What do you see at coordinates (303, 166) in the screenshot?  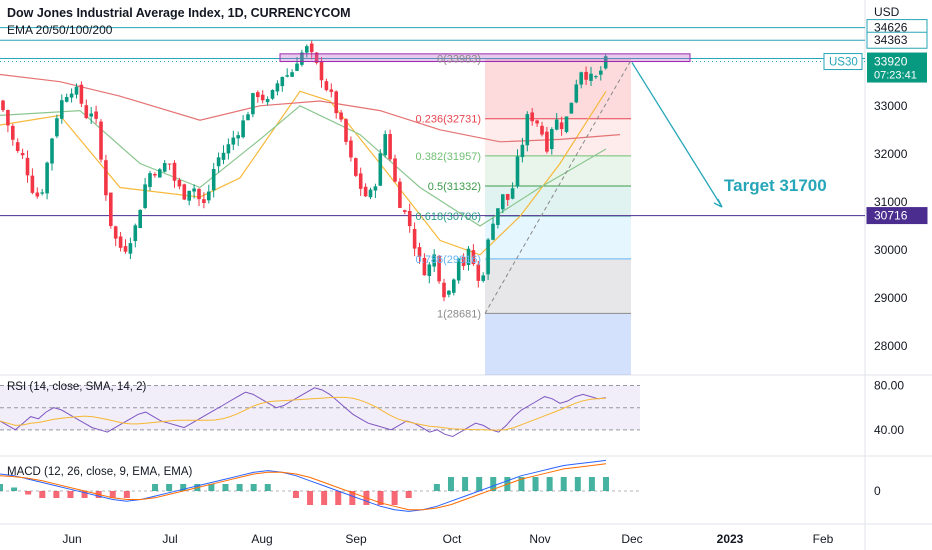 I see `ema-line` at bounding box center [303, 166].